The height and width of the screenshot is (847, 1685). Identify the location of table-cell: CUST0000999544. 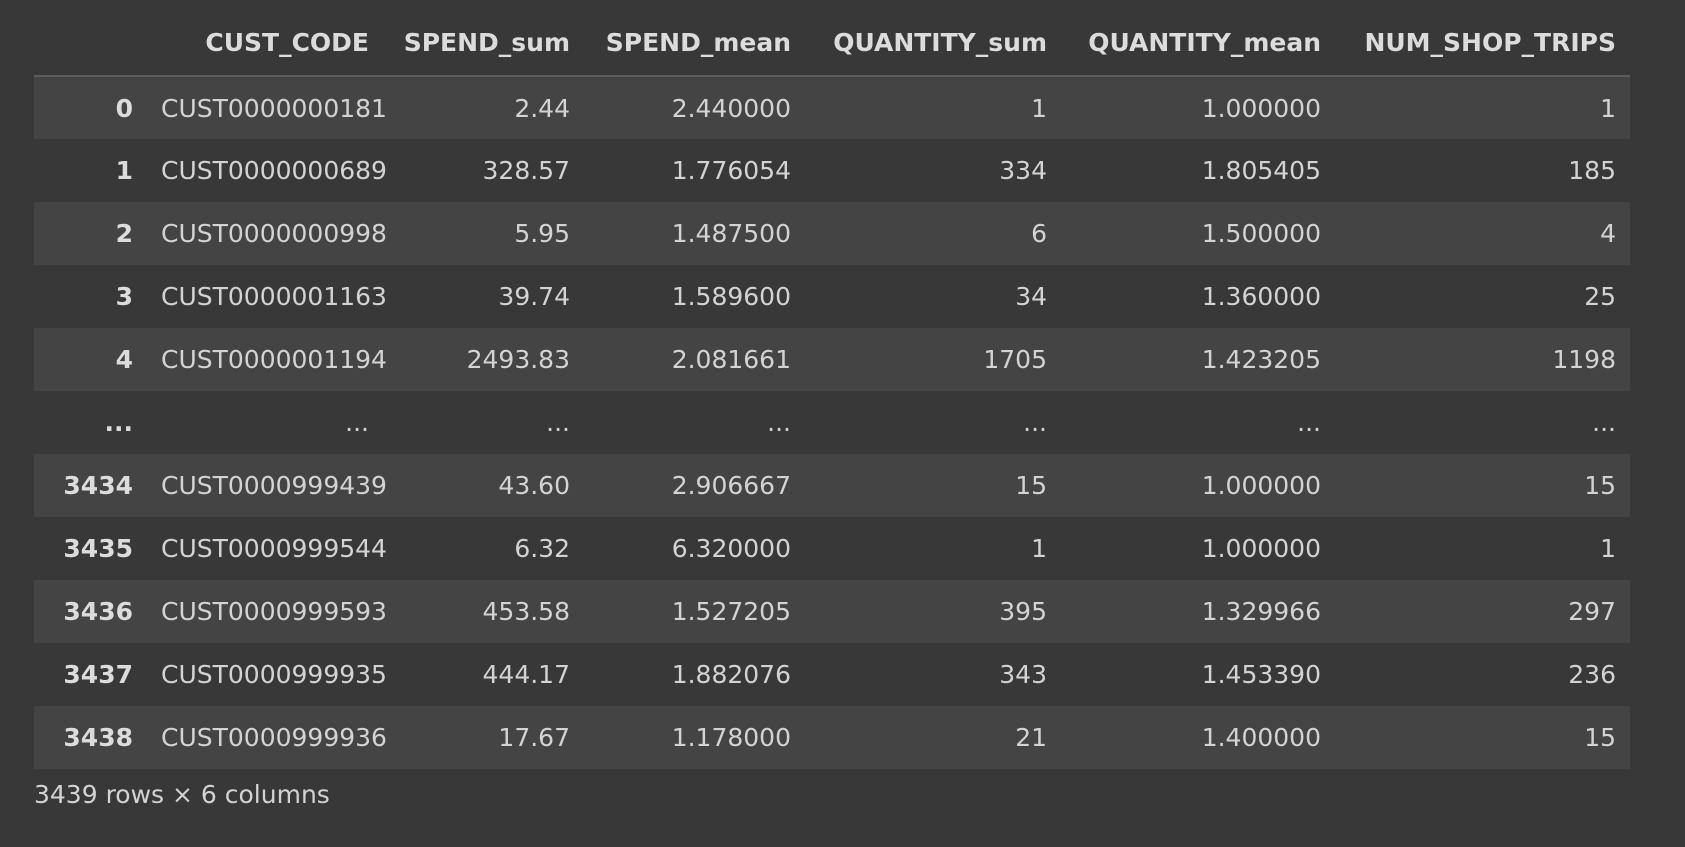
(274, 548).